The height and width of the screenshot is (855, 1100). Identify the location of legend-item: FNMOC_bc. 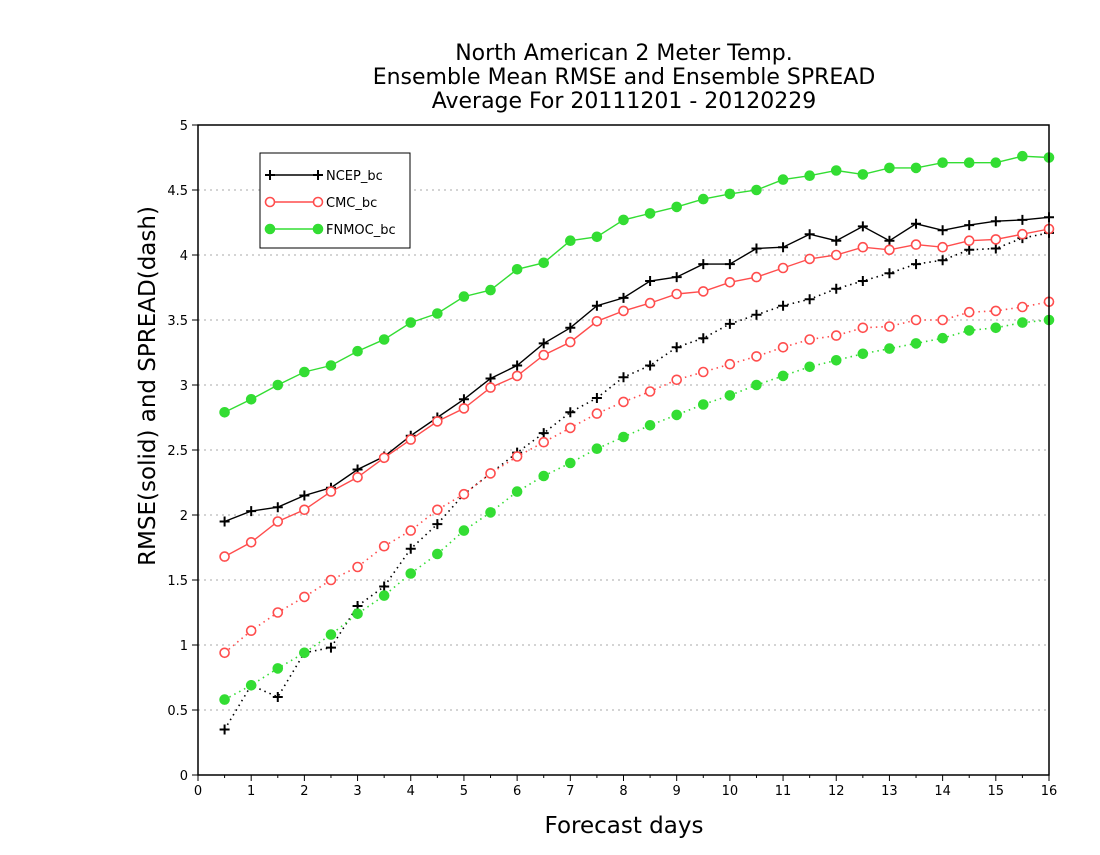
(330, 230).